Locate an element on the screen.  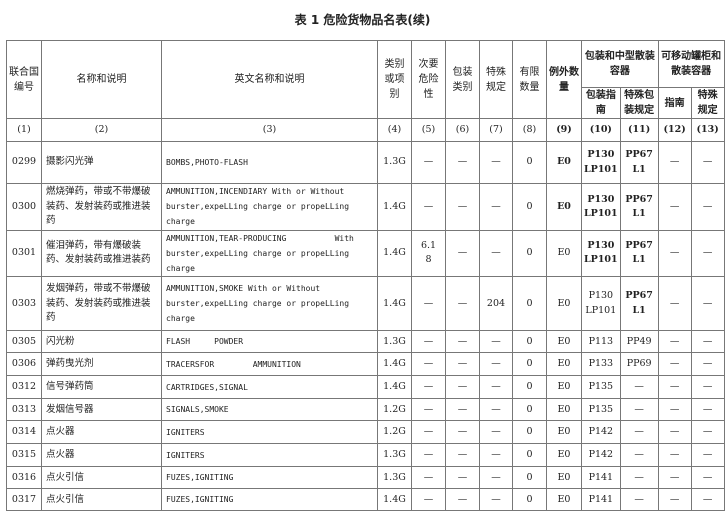
un-number-cell: 0306 is located at coordinates (24, 364).